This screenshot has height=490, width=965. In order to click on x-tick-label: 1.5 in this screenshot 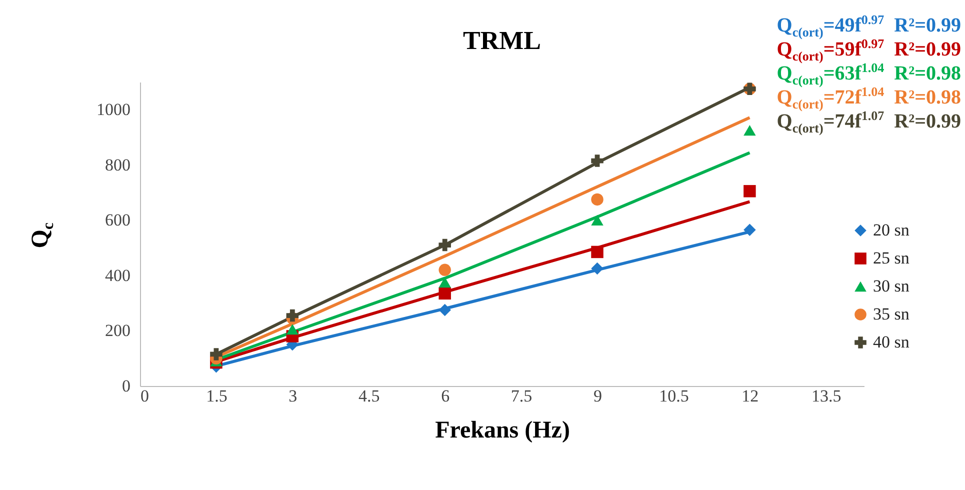, I will do `click(217, 396)`.